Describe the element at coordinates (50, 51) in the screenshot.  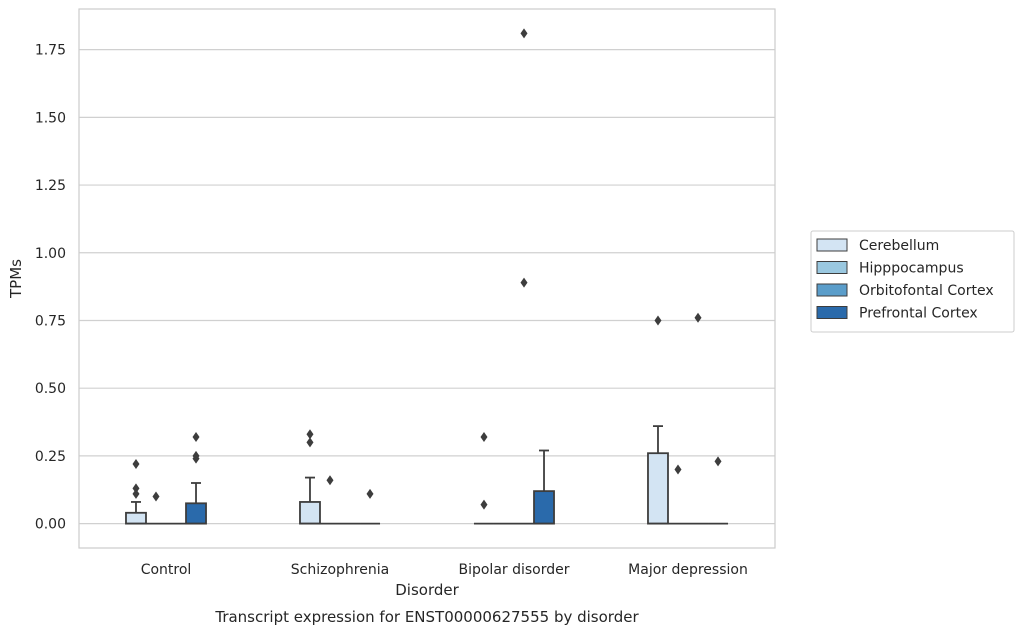
I see `y-tick-label: 1.75` at that location.